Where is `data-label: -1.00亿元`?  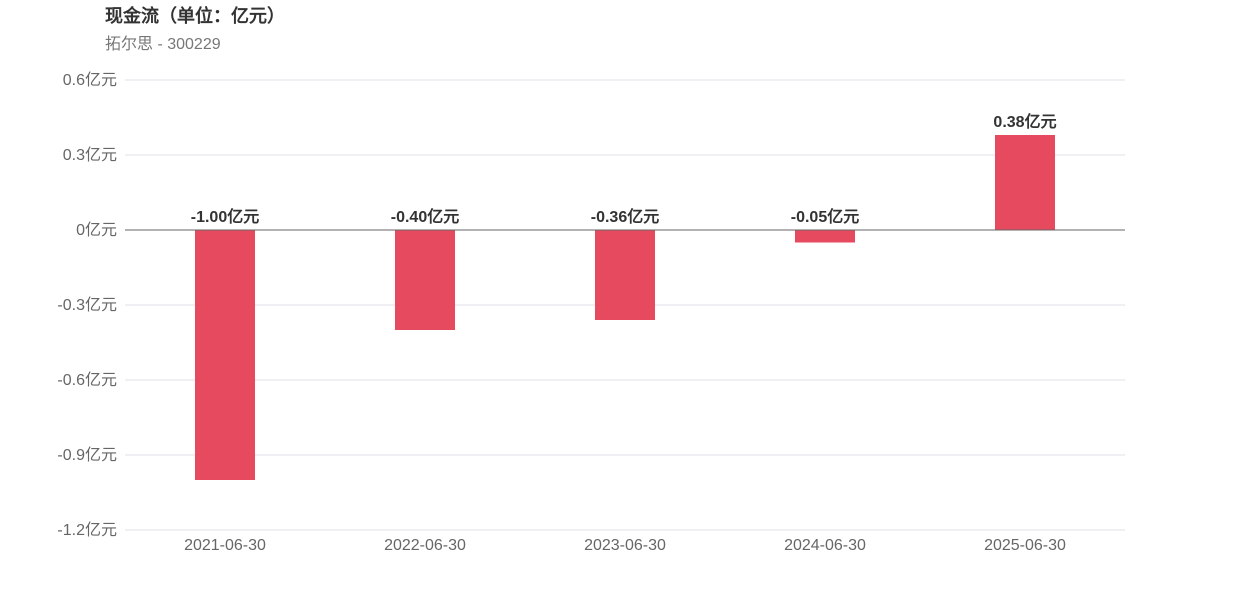 data-label: -1.00亿元 is located at coordinates (225, 216).